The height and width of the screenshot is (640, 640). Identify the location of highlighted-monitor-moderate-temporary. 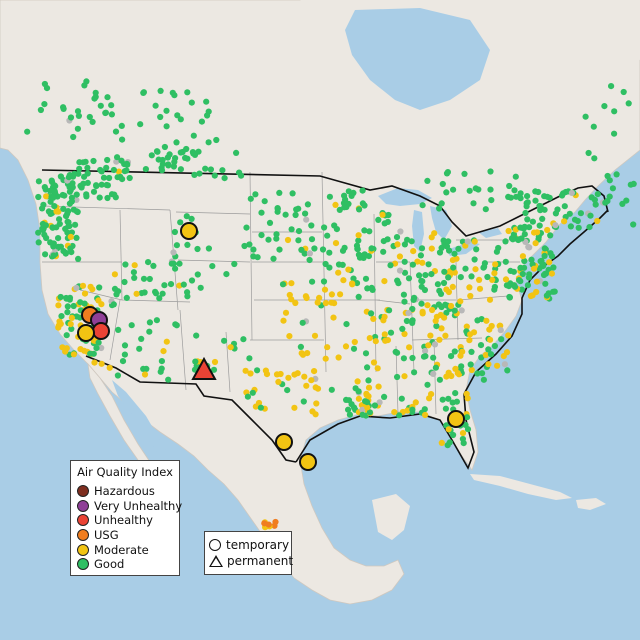
(86, 333).